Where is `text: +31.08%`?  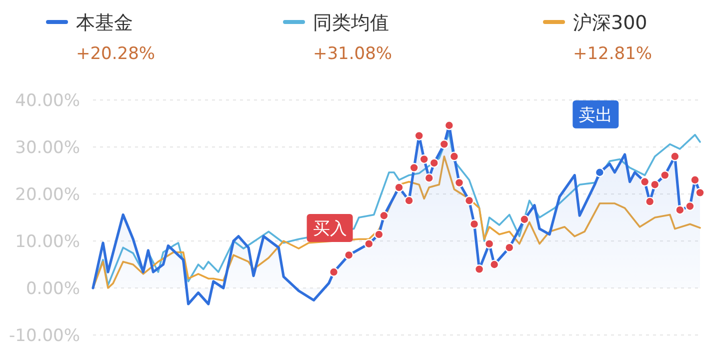 text: +31.08% is located at coordinates (352, 54).